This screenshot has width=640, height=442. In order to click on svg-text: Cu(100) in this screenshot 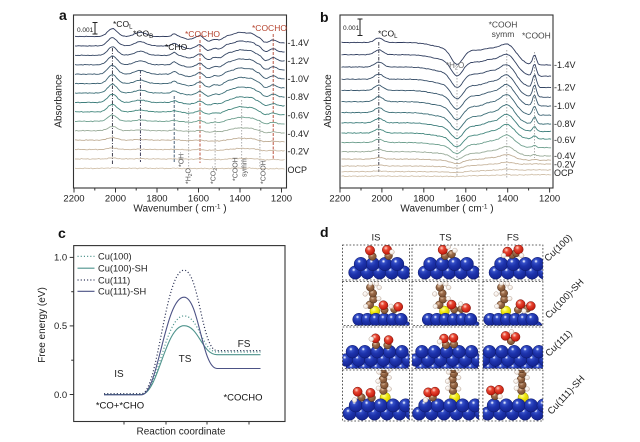, I will do `click(115, 257)`.